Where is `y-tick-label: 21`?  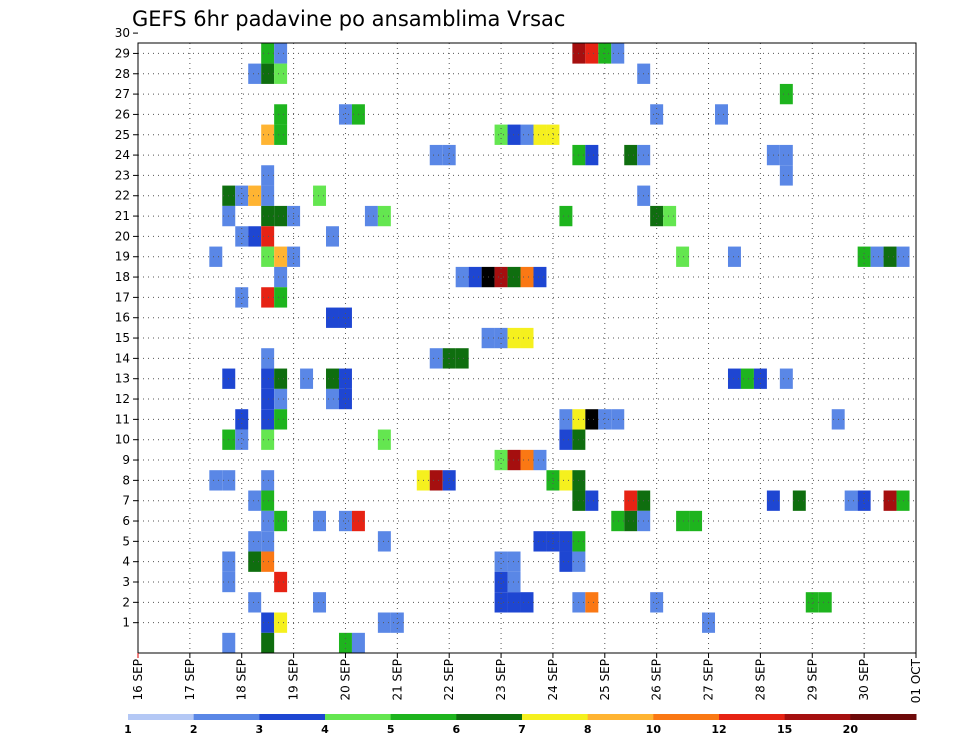 y-tick-label: 21 is located at coordinates (122, 216).